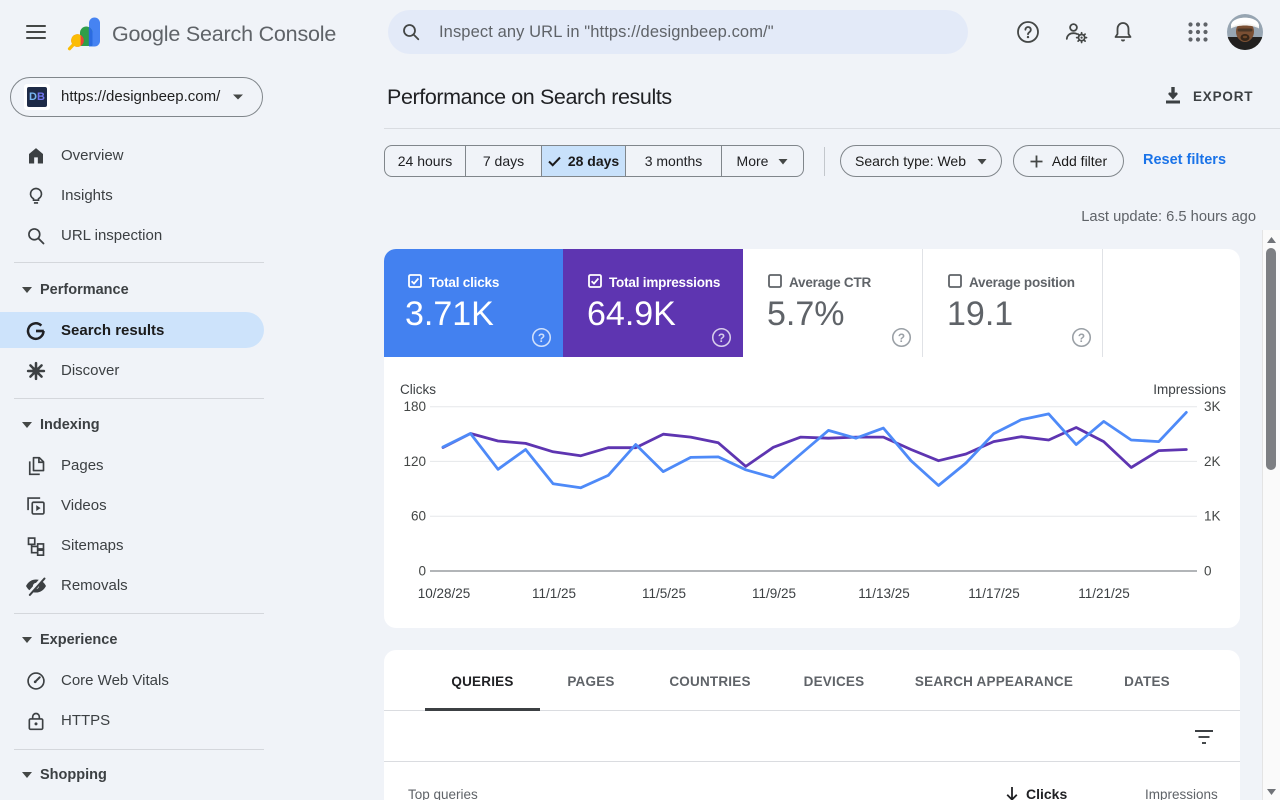  Describe the element at coordinates (1104, 593) in the screenshot. I see `svg-text: 11/21/25` at that location.